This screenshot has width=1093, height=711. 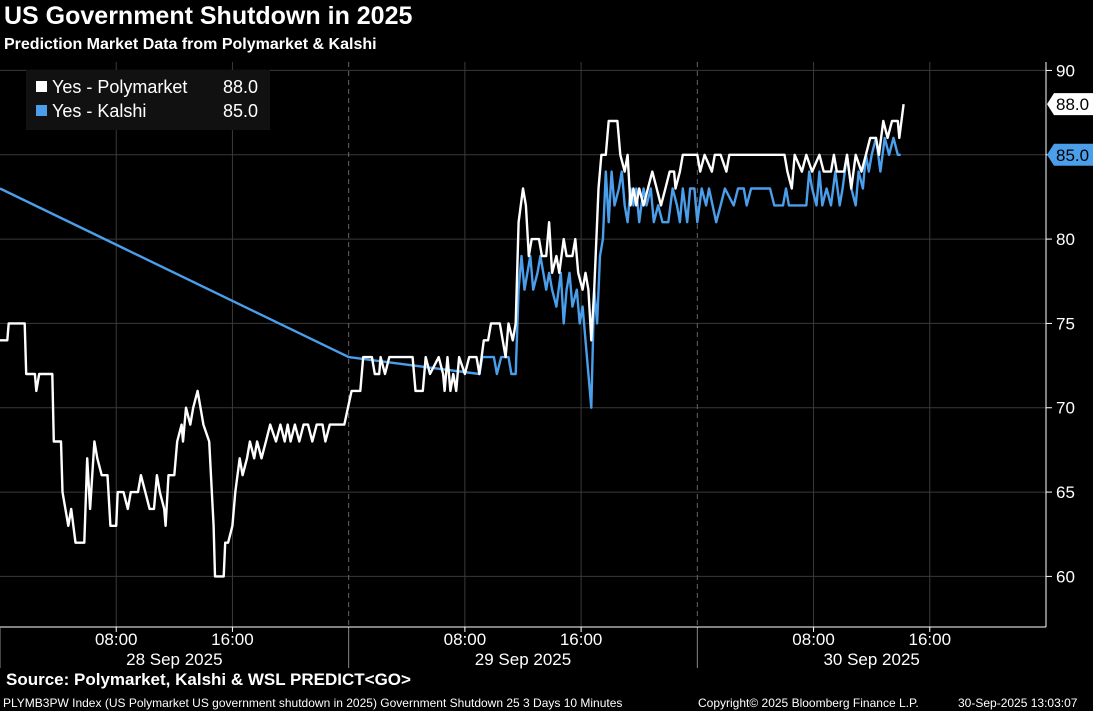 I want to click on legend-value-kalshi: 85.0, so click(x=240, y=111).